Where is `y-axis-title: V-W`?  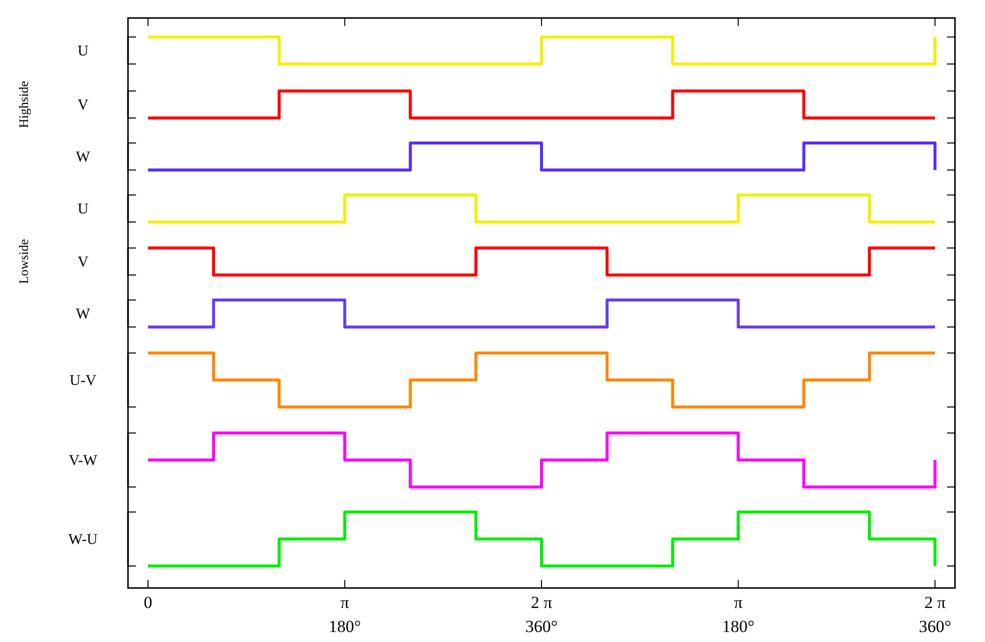 y-axis-title: V-W is located at coordinates (83, 461).